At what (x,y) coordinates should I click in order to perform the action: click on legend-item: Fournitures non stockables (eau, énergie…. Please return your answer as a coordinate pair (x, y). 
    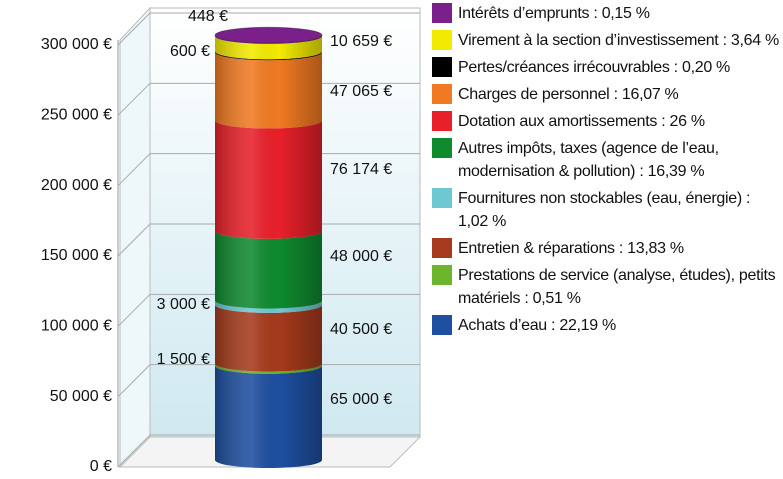
    Looking at the image, I should click on (607, 210).